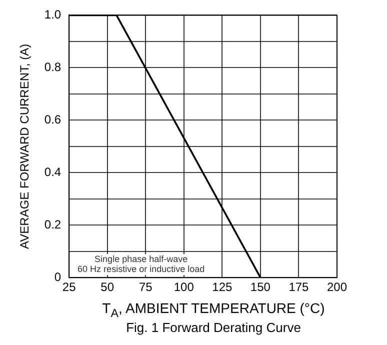 This screenshot has width=387, height=345. I want to click on y-tick-label: 0, so click(58, 277).